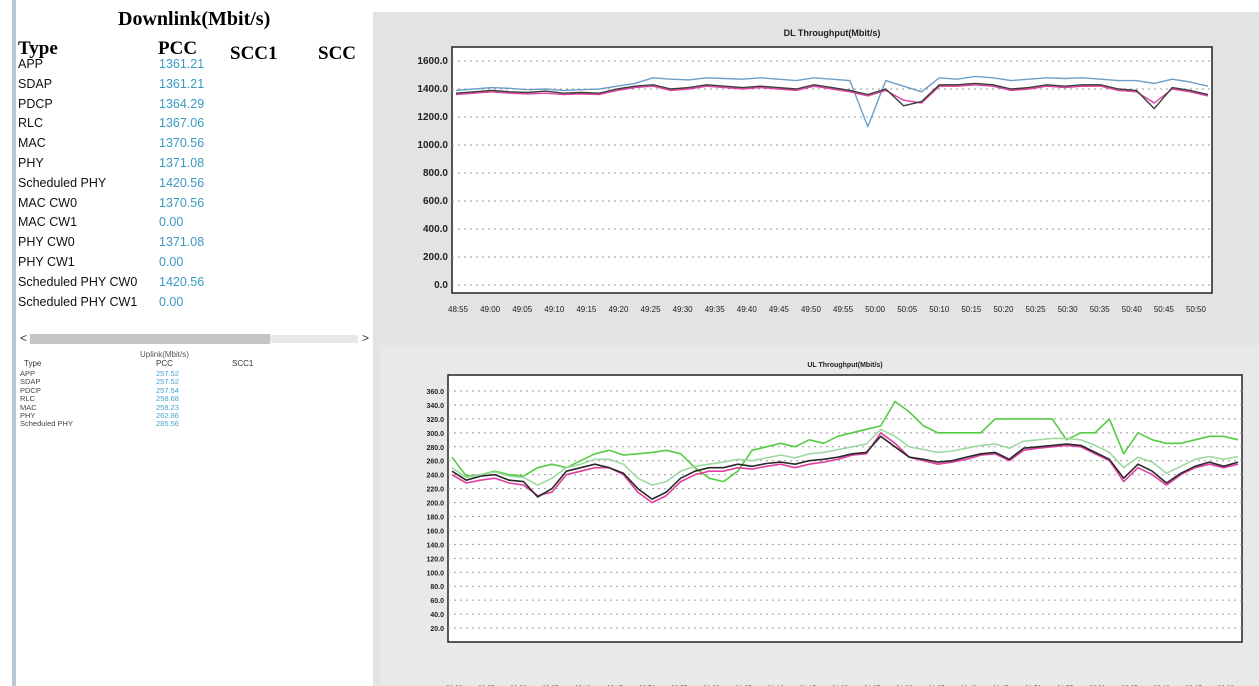 This screenshot has height=686, width=1259. What do you see at coordinates (46, 242) in the screenshot?
I see `downlink-row-type: PHY CW0` at bounding box center [46, 242].